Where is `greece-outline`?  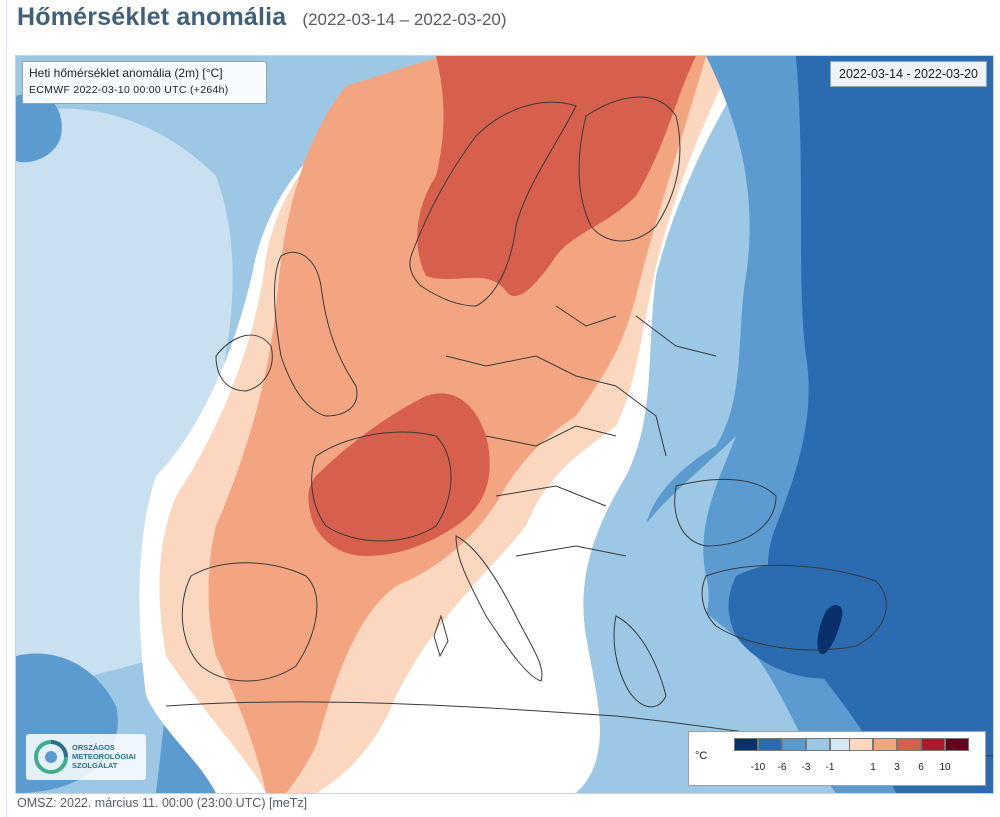
greece-outline is located at coordinates (640, 661).